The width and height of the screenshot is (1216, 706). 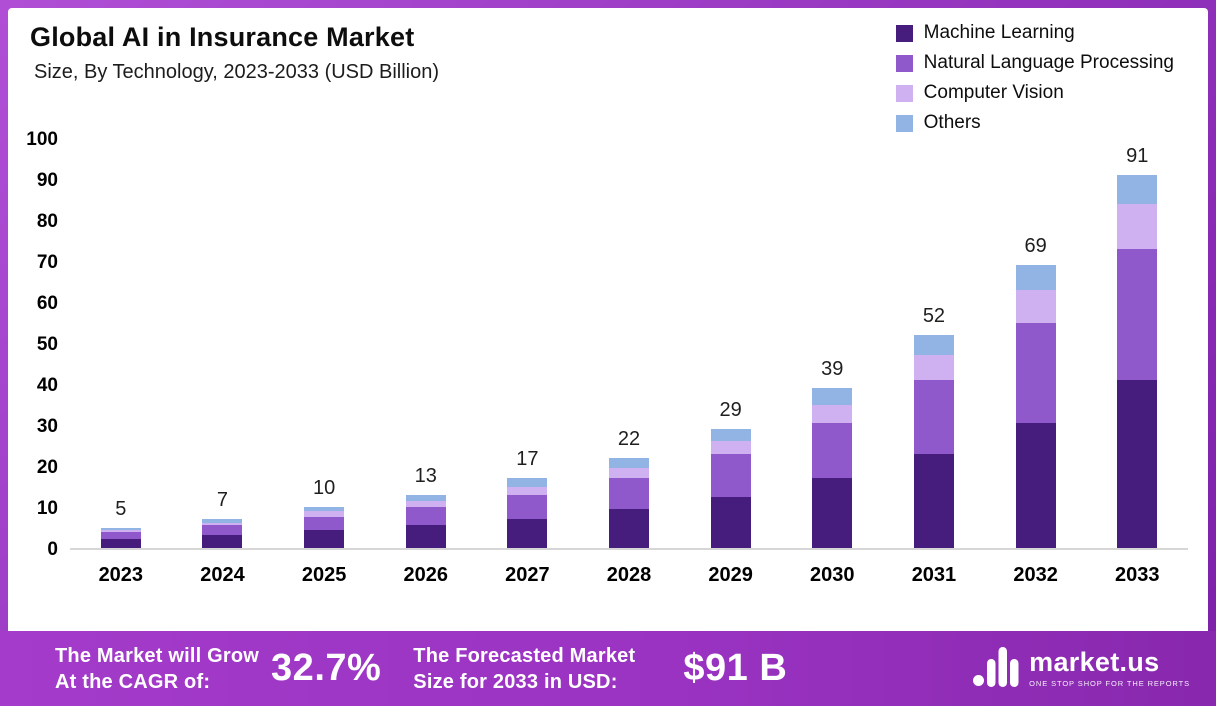 I want to click on bar-total-label: 39, so click(x=832, y=369).